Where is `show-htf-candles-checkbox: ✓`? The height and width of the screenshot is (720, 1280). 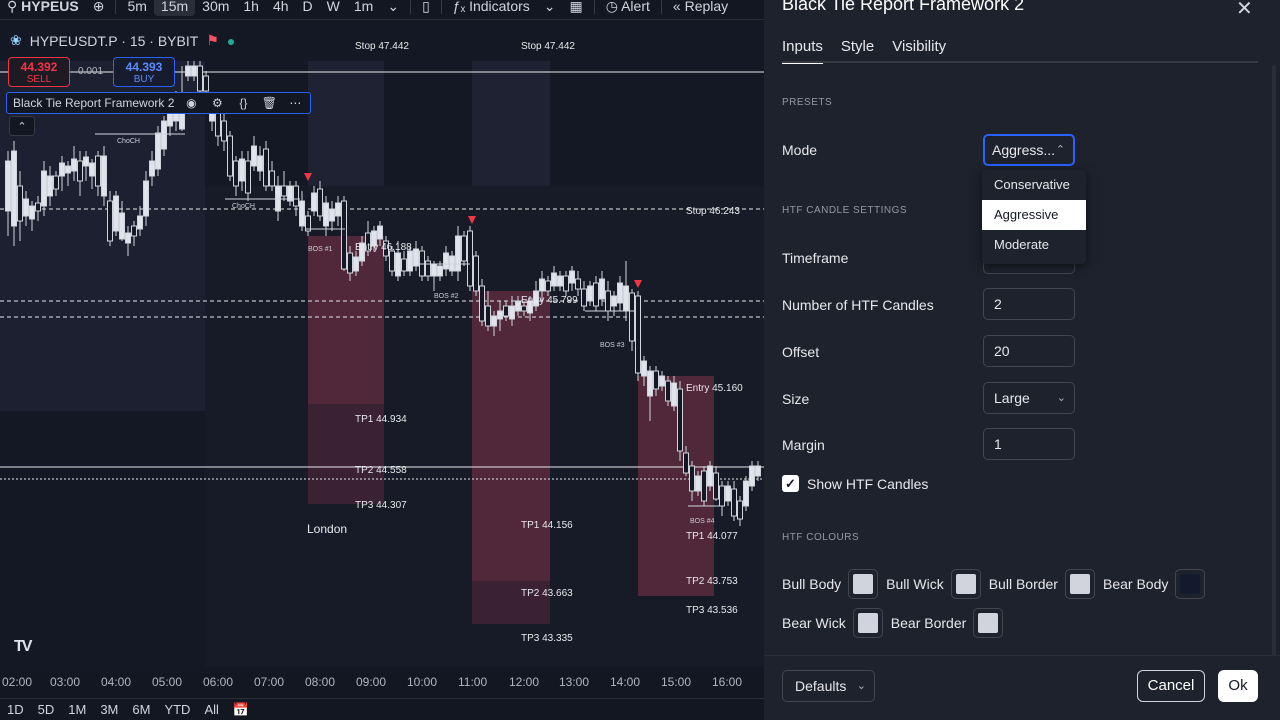 show-htf-candles-checkbox: ✓ is located at coordinates (790, 483).